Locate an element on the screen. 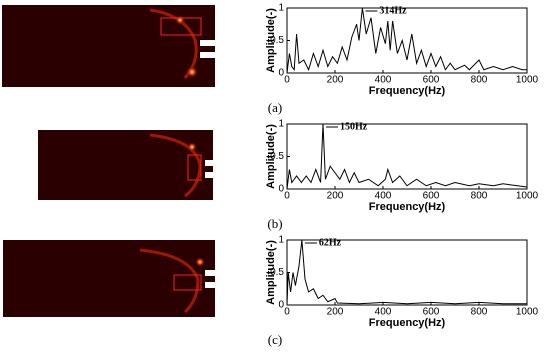  plot-frame is located at coordinates (407, 40).